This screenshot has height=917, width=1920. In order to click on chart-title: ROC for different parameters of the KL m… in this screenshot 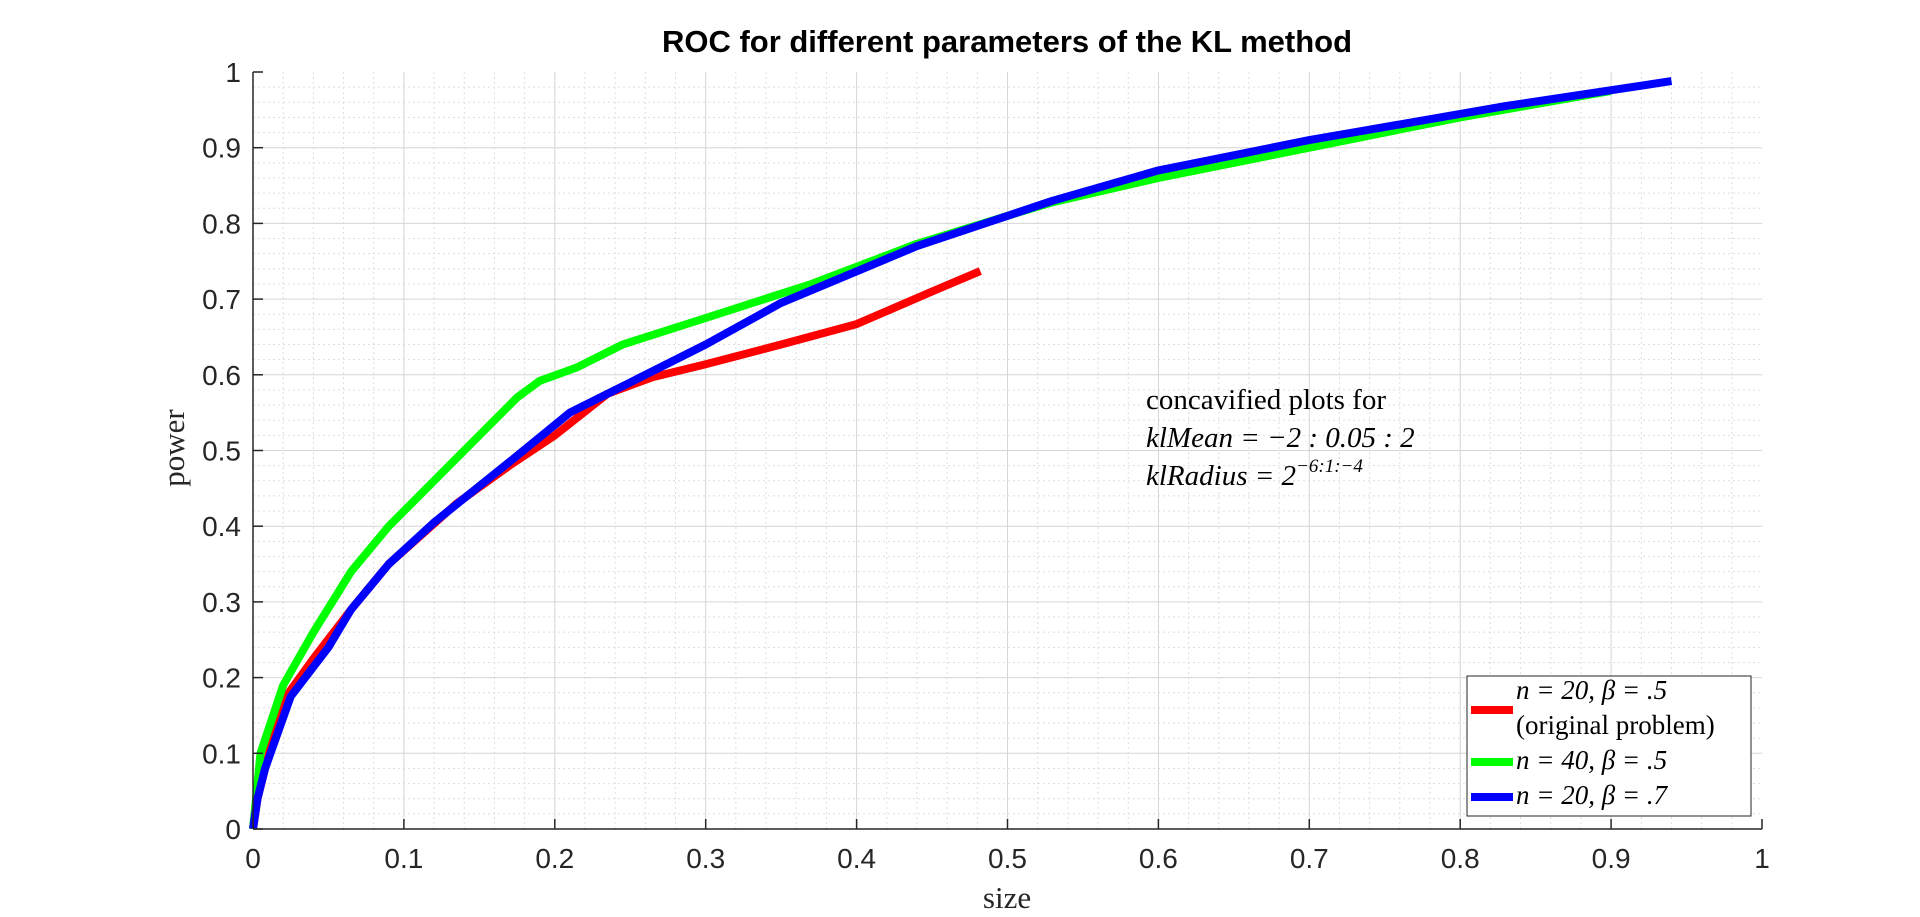, I will do `click(1007, 41)`.